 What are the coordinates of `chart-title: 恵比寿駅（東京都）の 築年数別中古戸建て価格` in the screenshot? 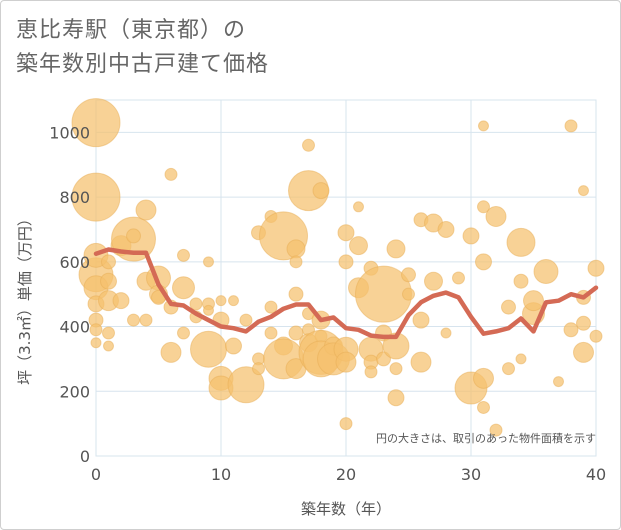 It's located at (142, 48).